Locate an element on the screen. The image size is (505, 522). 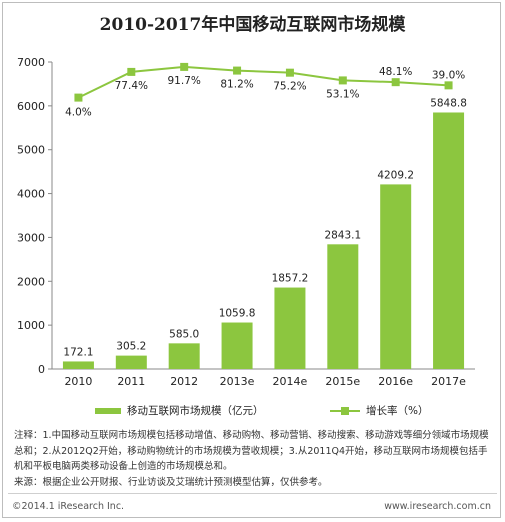
y-tick-label: 5000 is located at coordinates (31, 150).